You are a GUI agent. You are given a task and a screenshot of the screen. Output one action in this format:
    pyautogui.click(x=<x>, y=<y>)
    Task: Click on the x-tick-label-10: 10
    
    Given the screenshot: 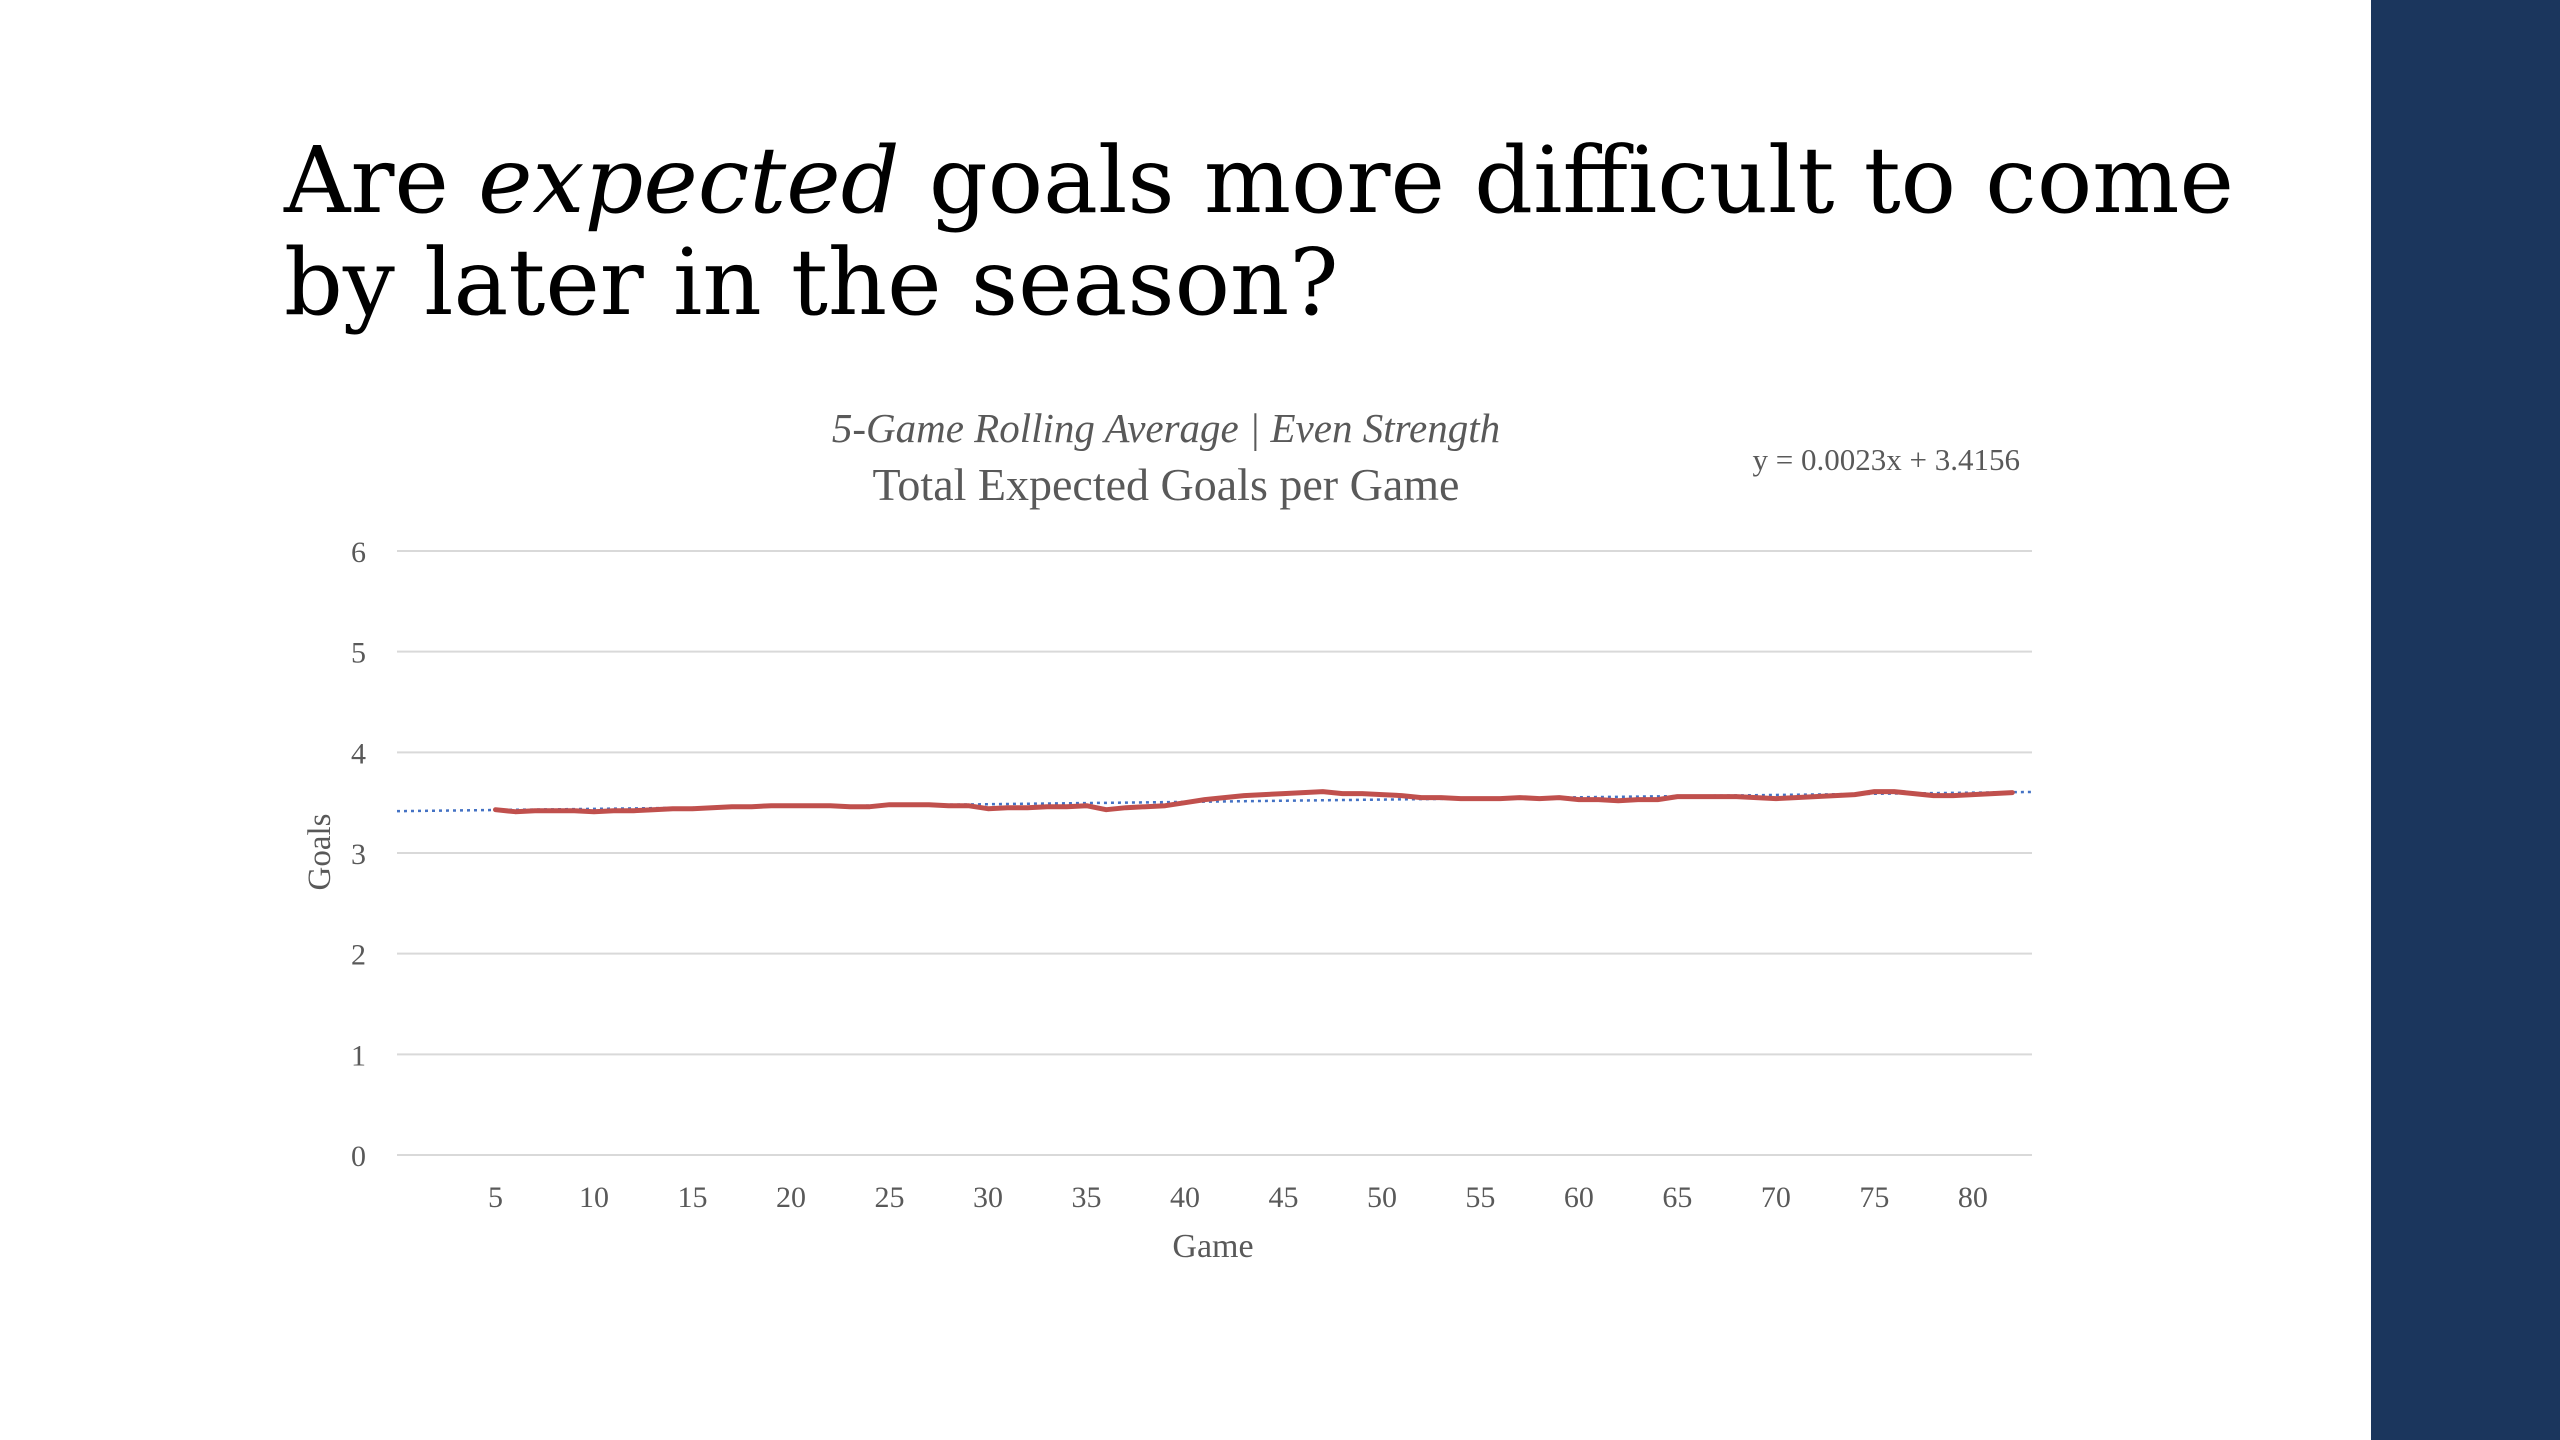 What is the action you would take?
    pyautogui.click(x=594, y=1197)
    